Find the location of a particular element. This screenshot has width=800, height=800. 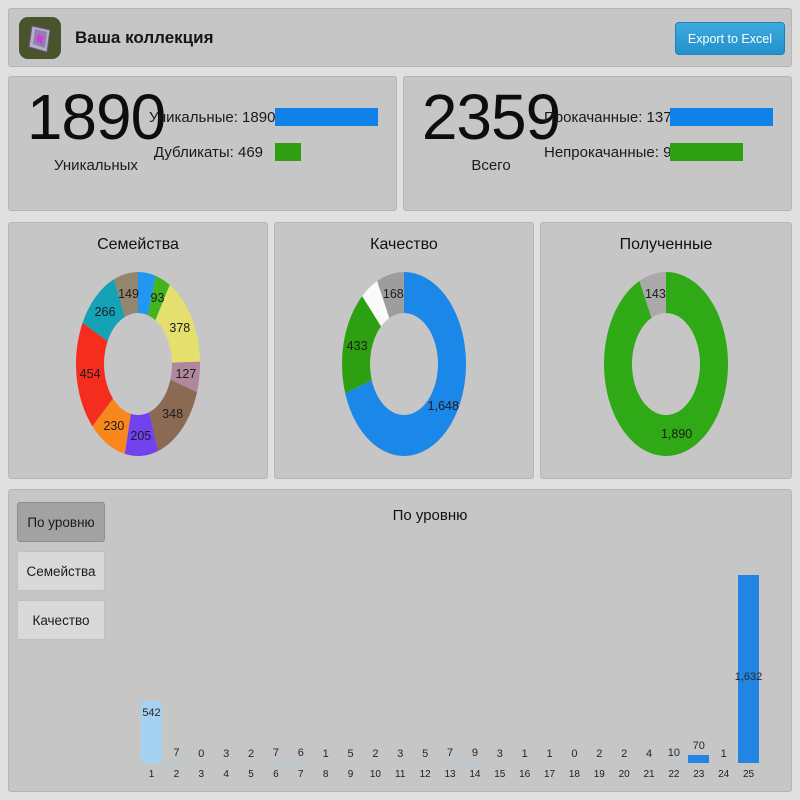

tab-by-level: По уровню is located at coordinates (61, 522).